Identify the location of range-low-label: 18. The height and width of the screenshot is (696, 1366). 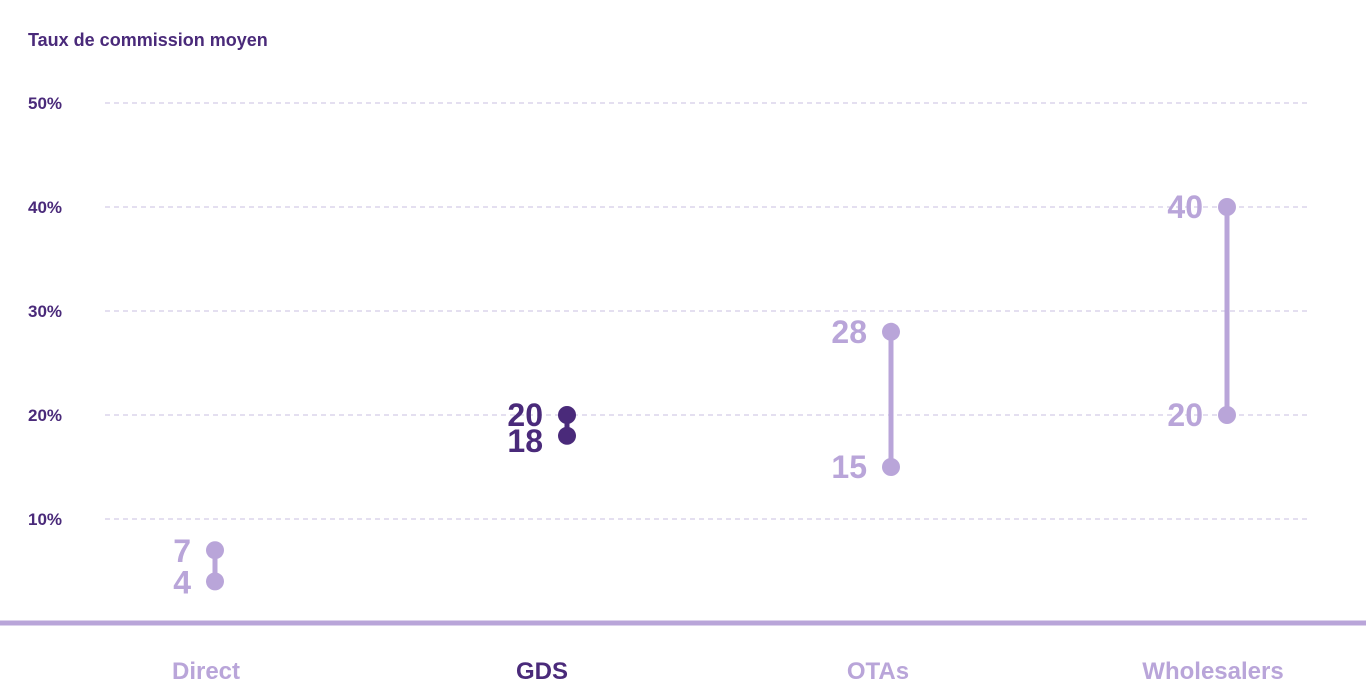
(525, 441).